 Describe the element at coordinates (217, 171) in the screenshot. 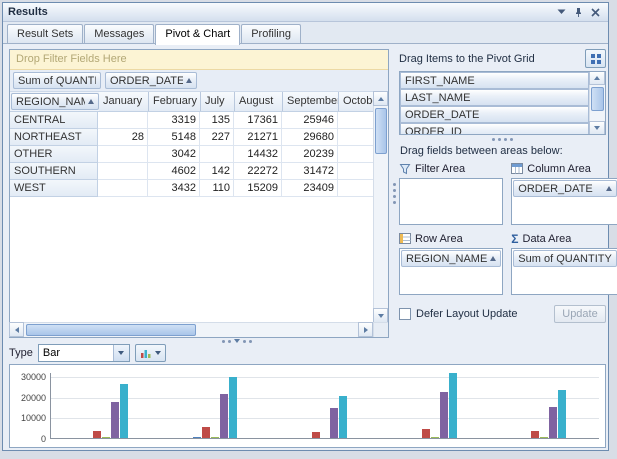

I see `pivot-cell: 142` at that location.